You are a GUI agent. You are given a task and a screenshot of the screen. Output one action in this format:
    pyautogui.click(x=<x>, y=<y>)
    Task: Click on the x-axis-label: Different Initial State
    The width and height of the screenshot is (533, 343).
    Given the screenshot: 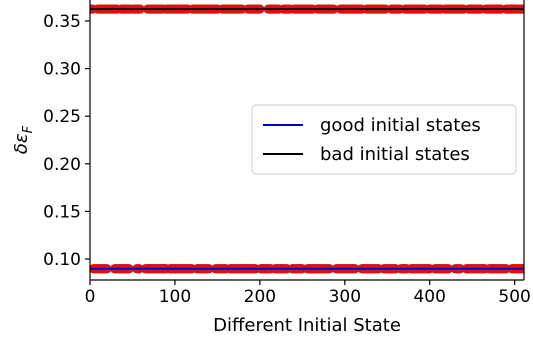 What is the action you would take?
    pyautogui.click(x=307, y=325)
    